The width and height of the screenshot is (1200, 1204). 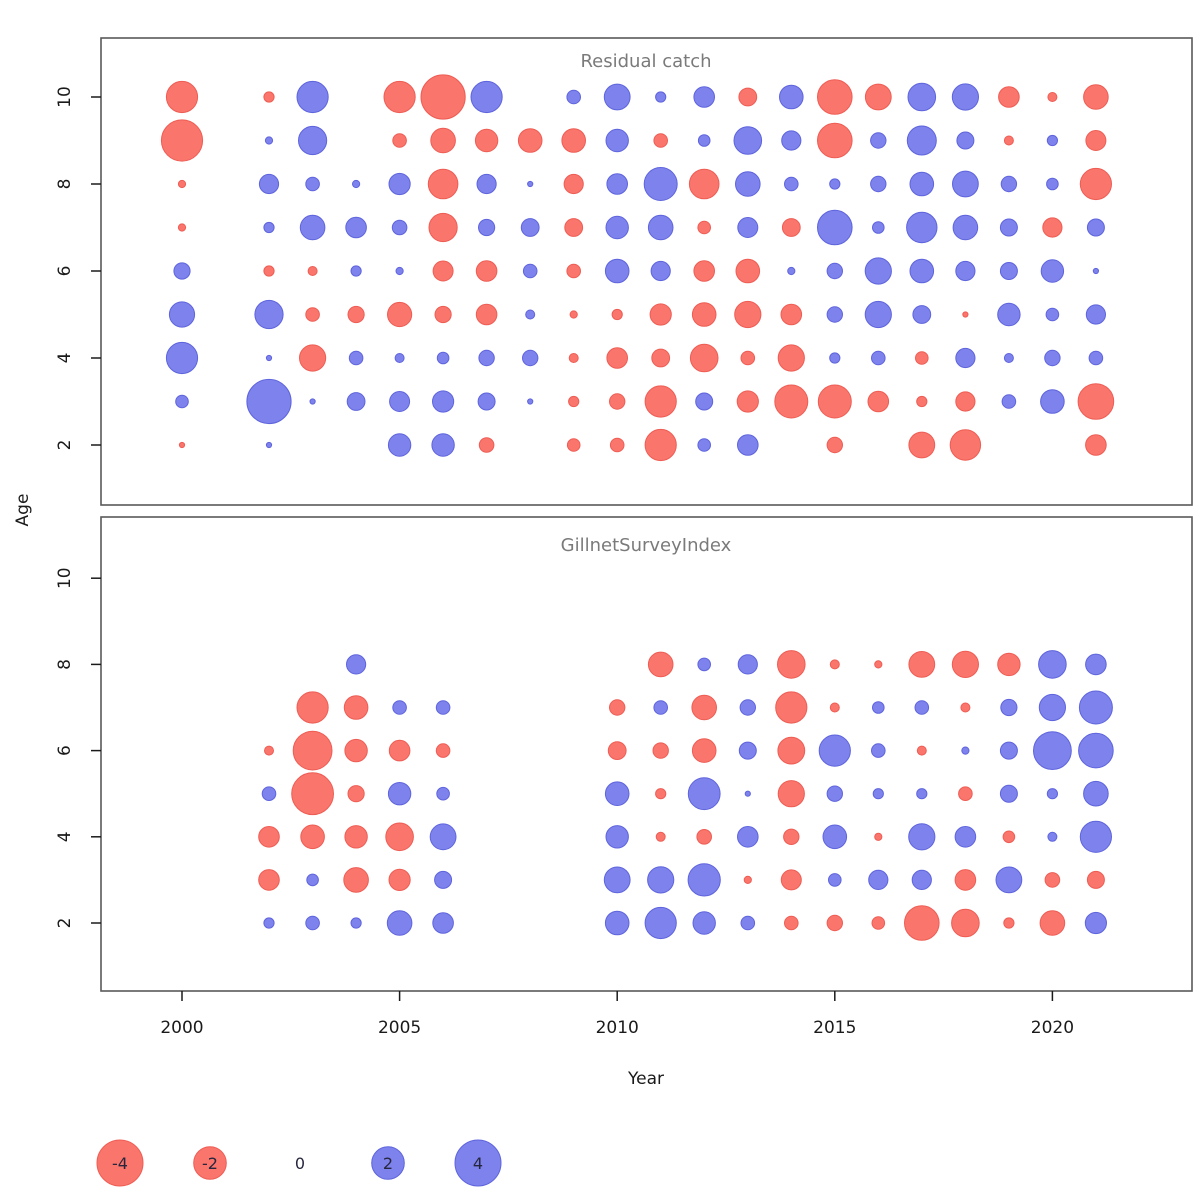 I want to click on y-tick-label: 2, so click(x=65, y=445).